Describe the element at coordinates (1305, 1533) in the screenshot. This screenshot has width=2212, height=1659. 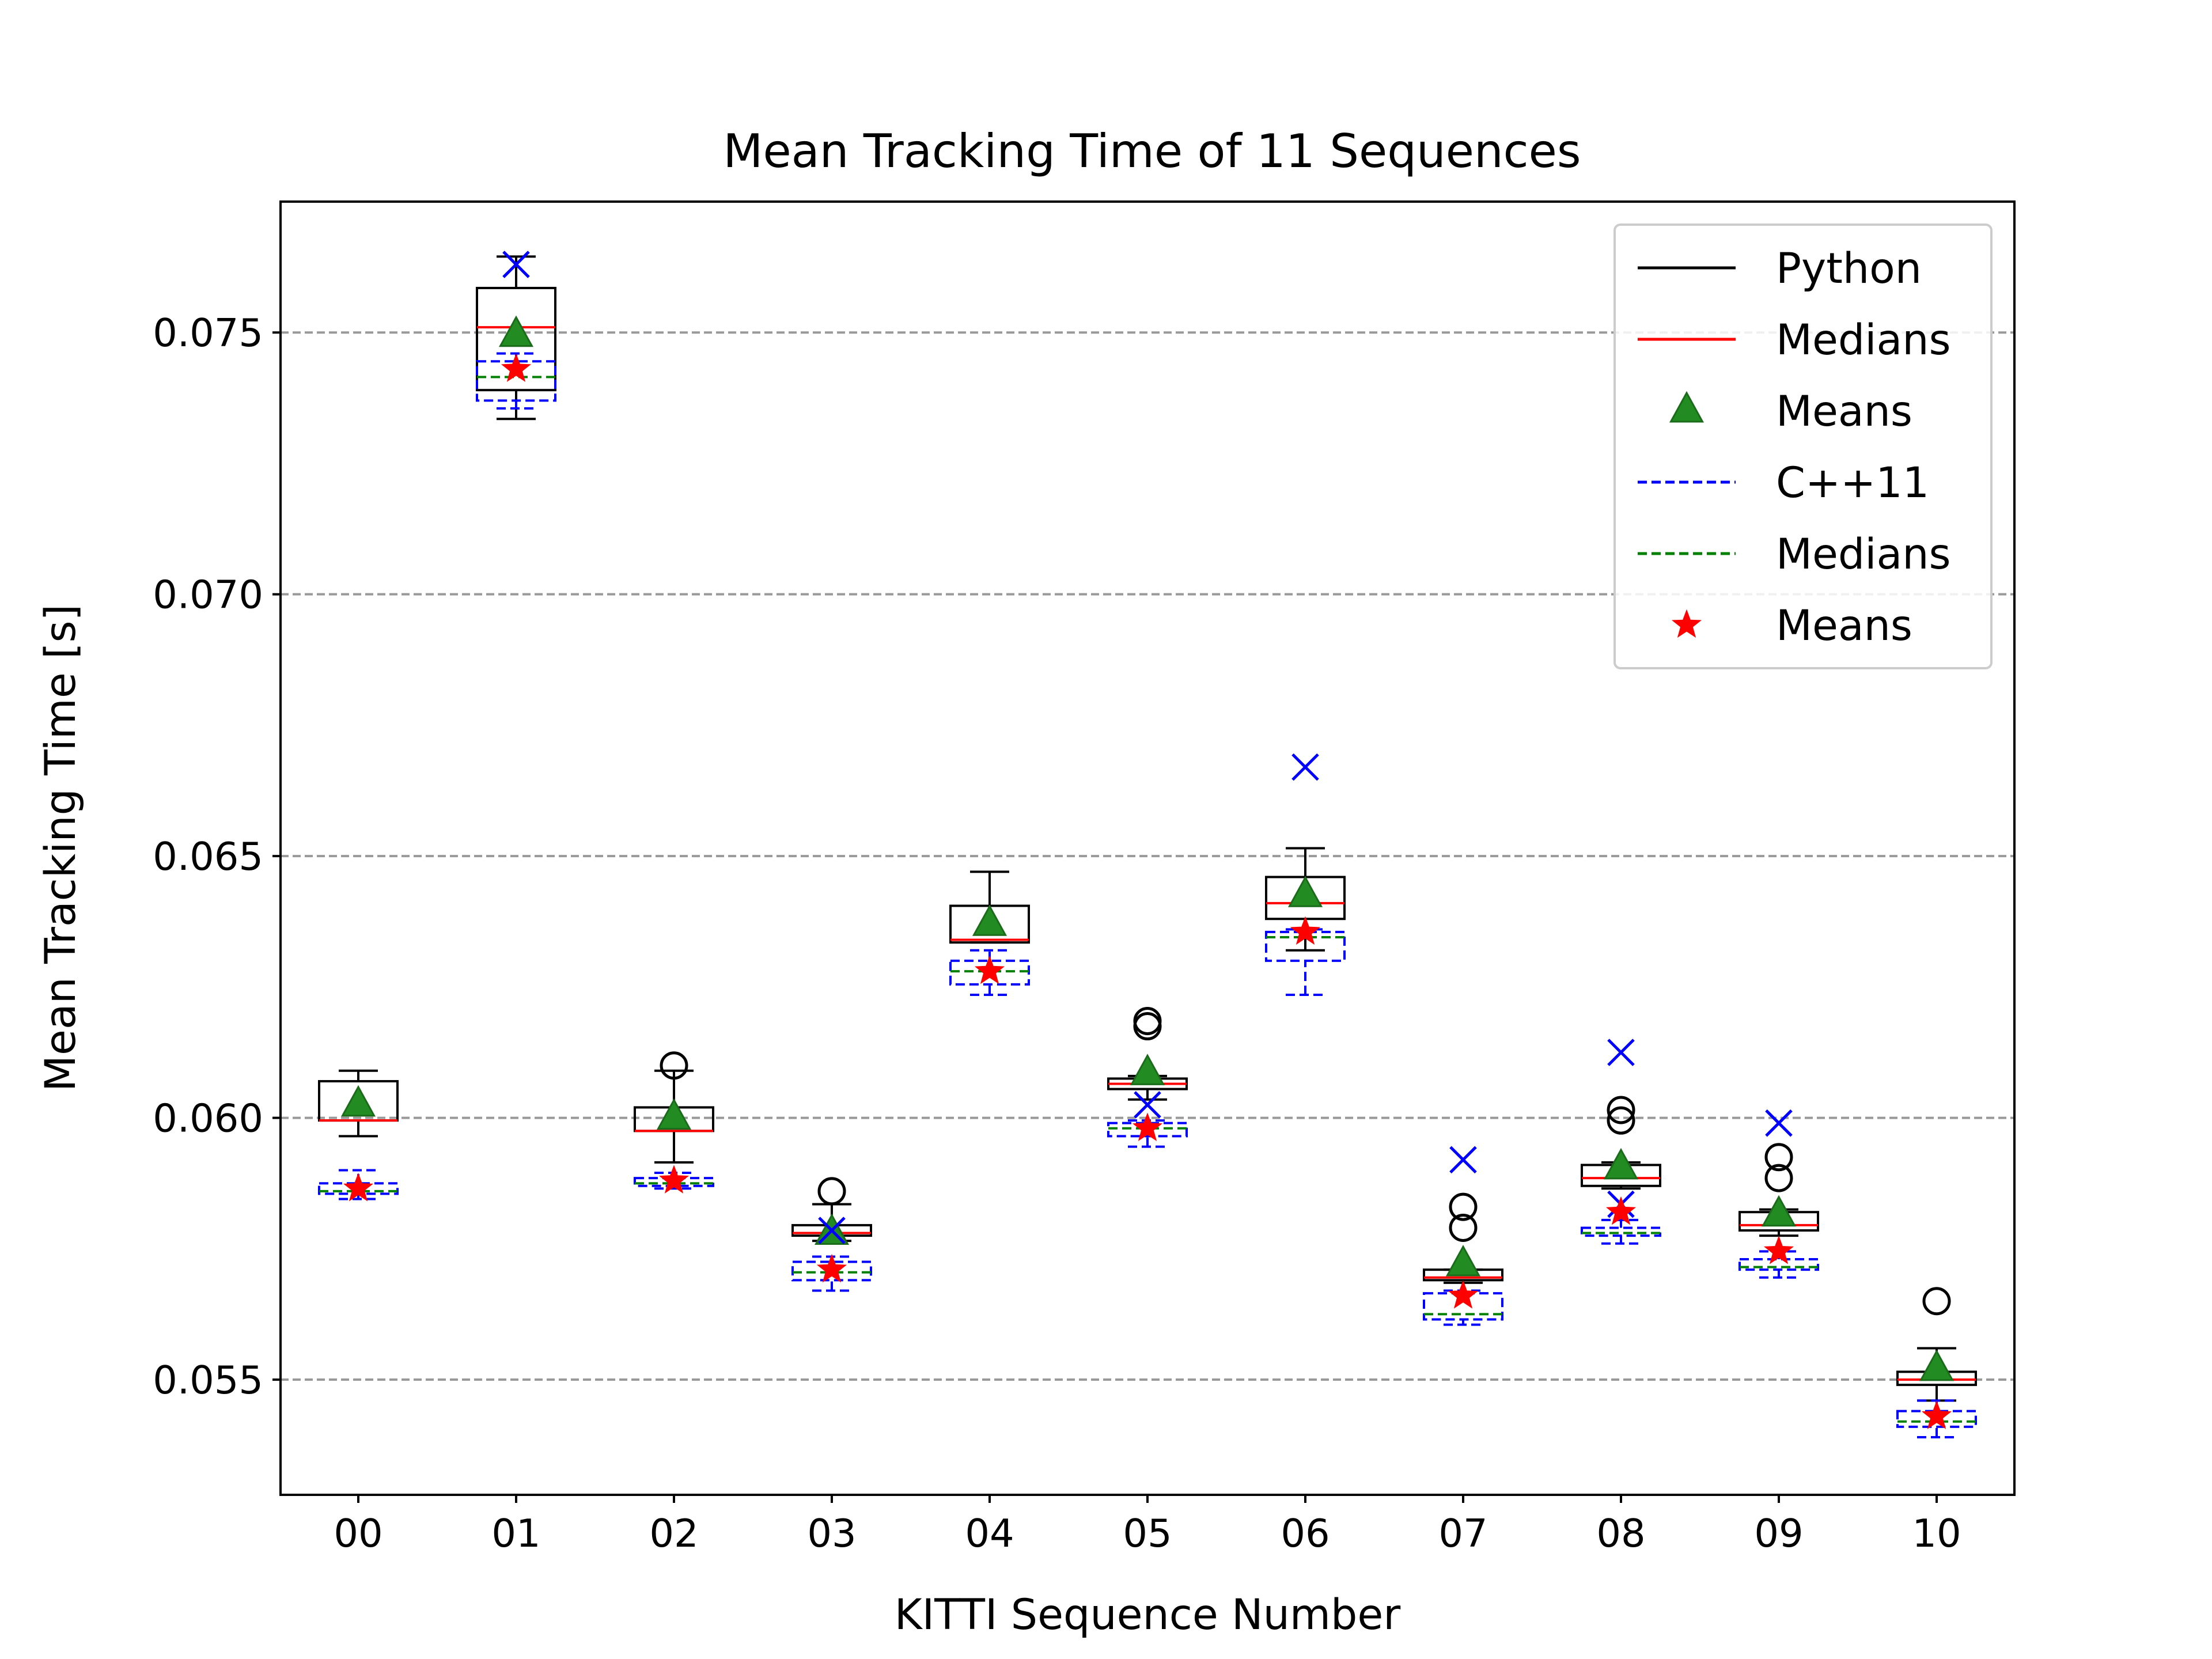
I see `x-tick-label: 06` at that location.